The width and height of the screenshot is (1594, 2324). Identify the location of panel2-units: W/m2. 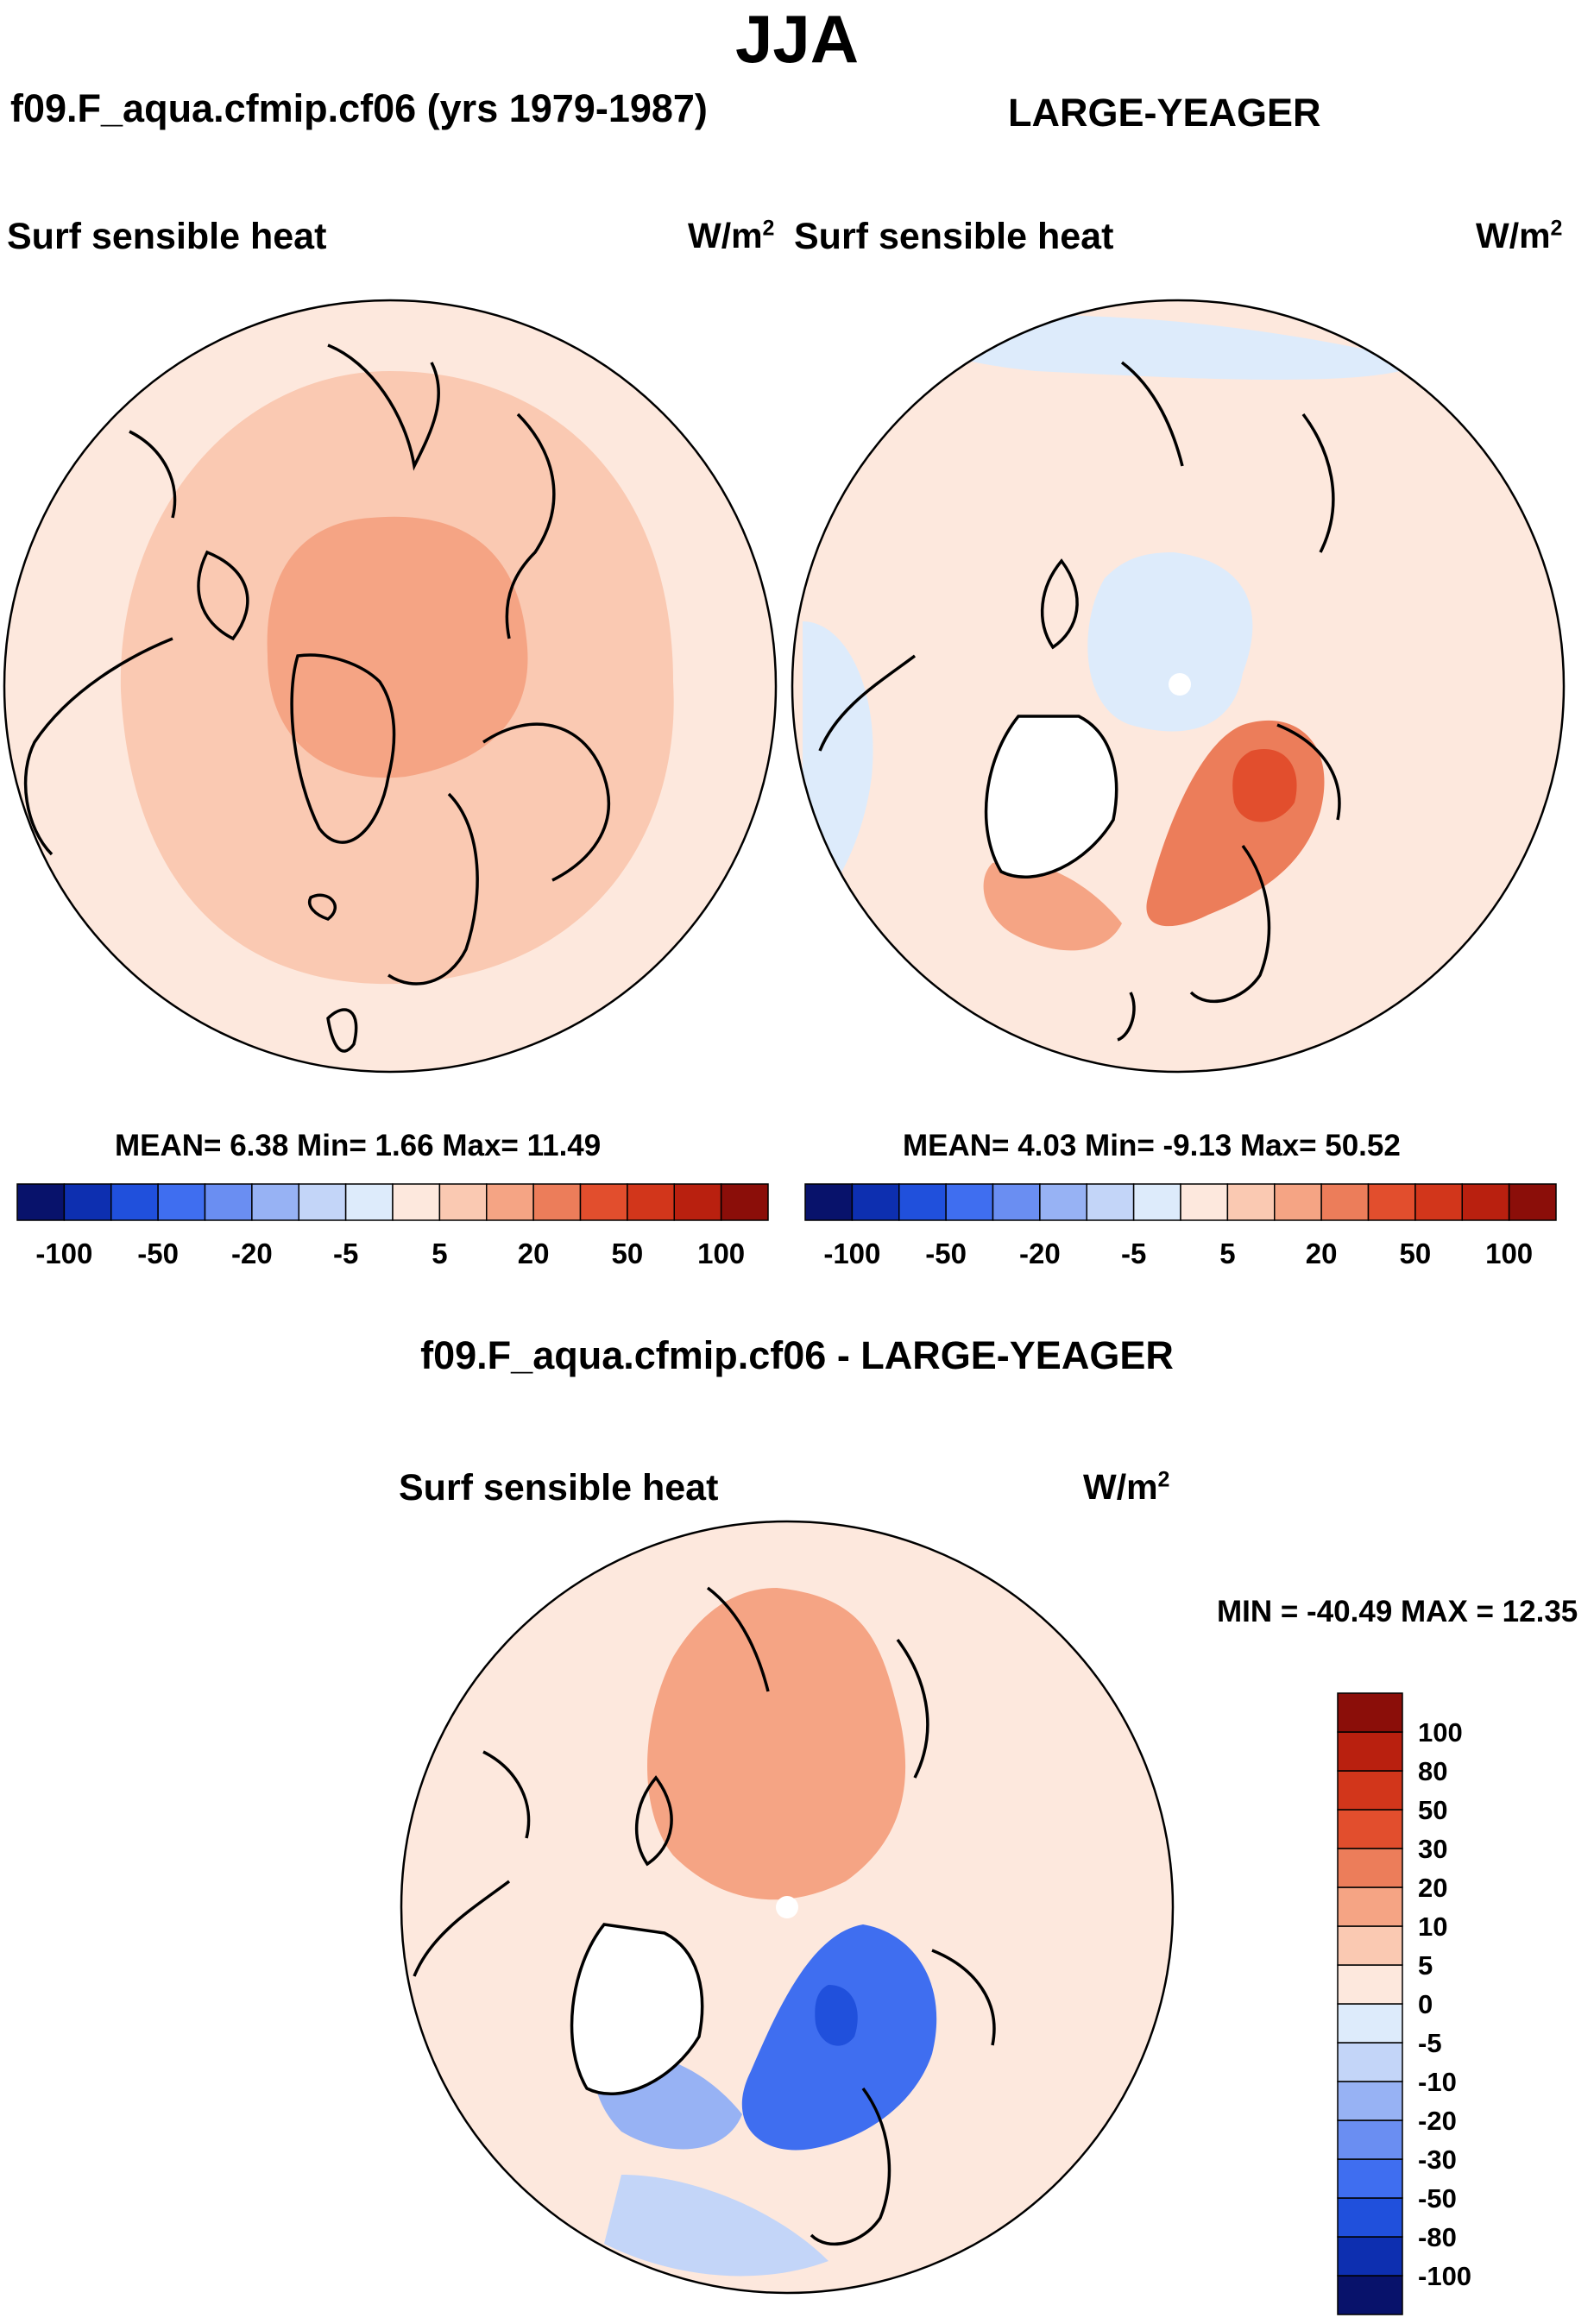
(1519, 236).